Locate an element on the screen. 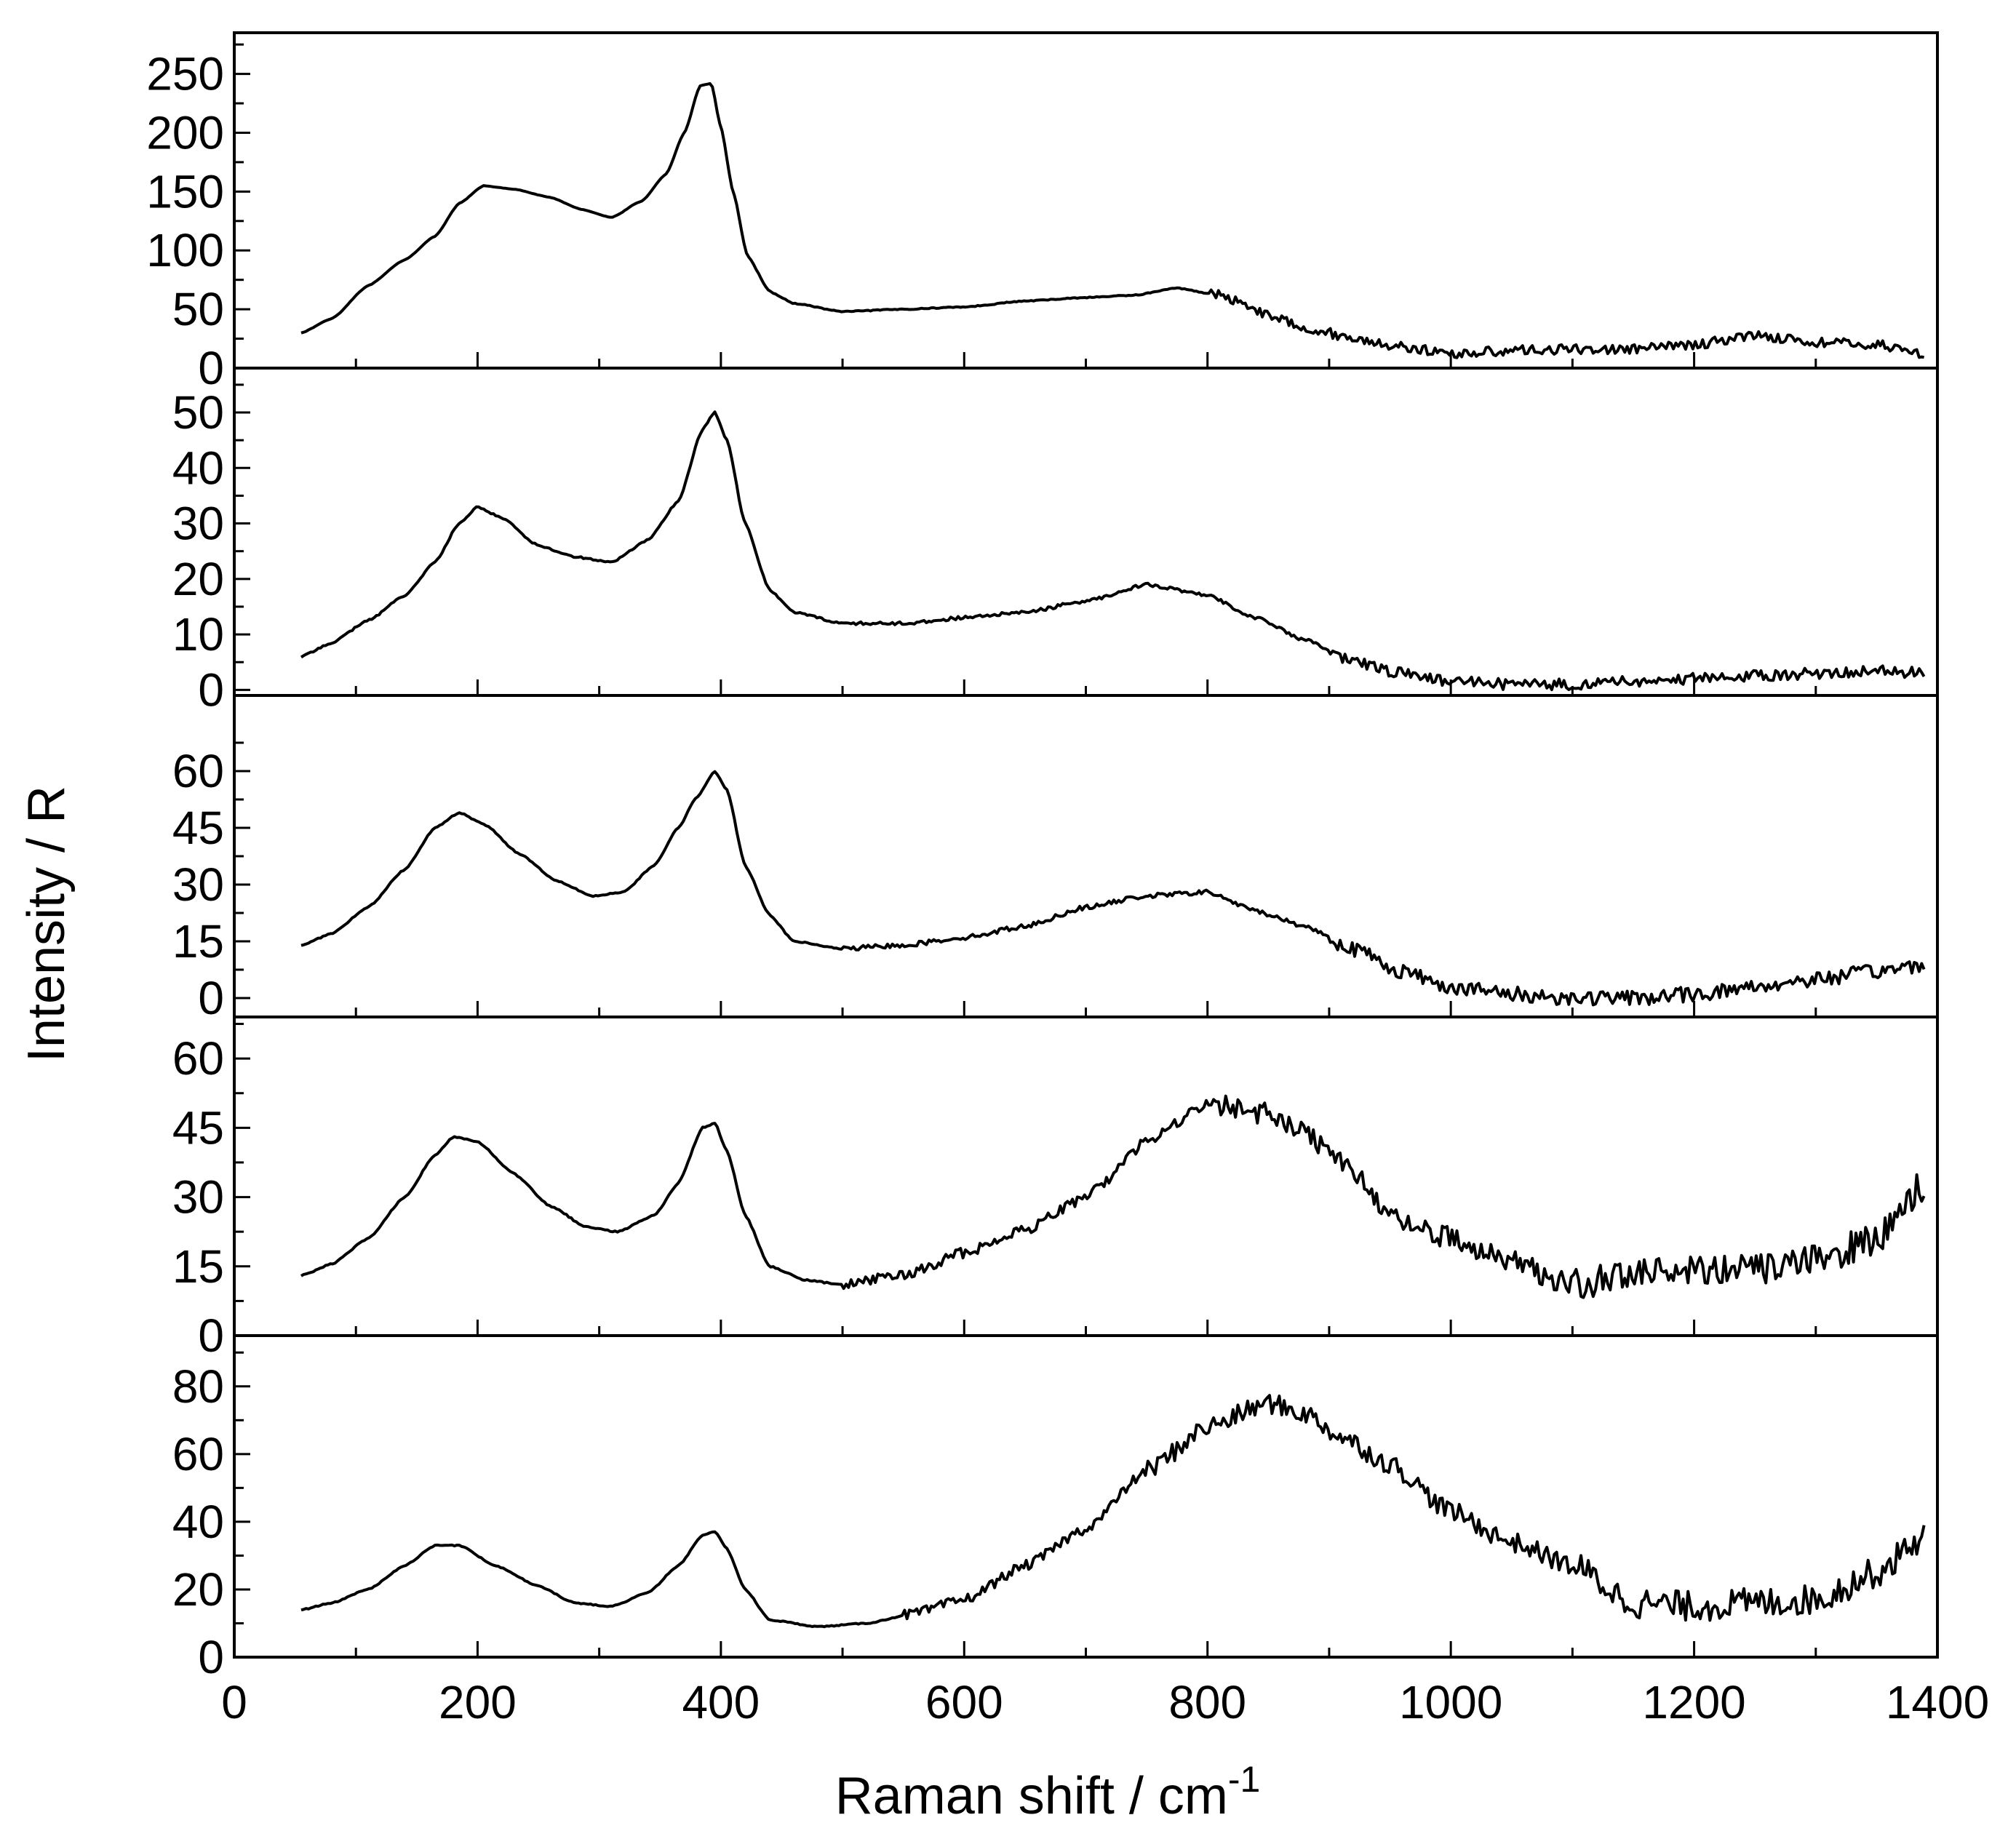 Image resolution: width=2016 pixels, height=1839 pixels. y-tick-label: 150 is located at coordinates (185, 191).